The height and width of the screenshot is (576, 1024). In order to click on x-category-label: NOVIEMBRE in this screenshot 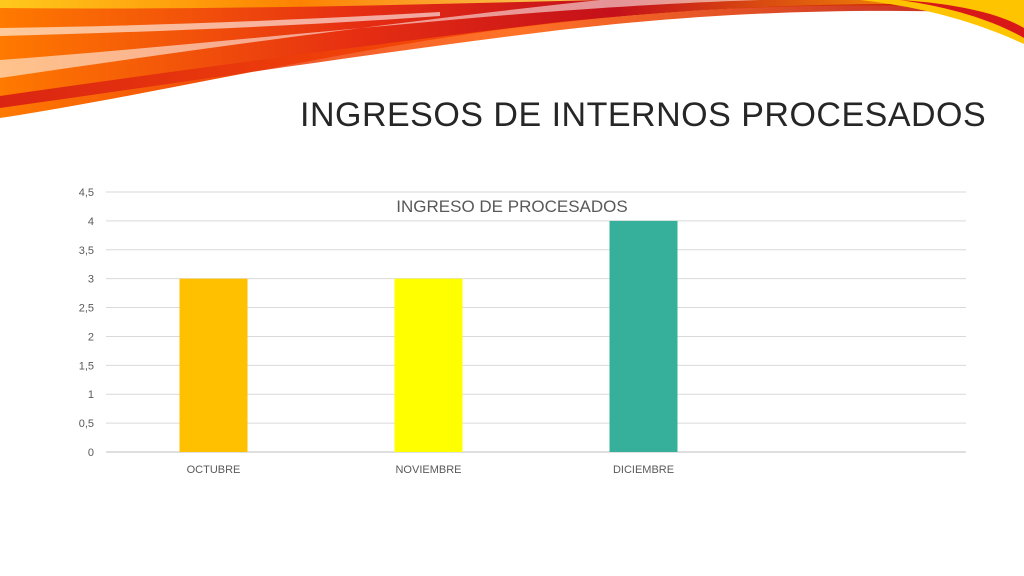, I will do `click(428, 470)`.